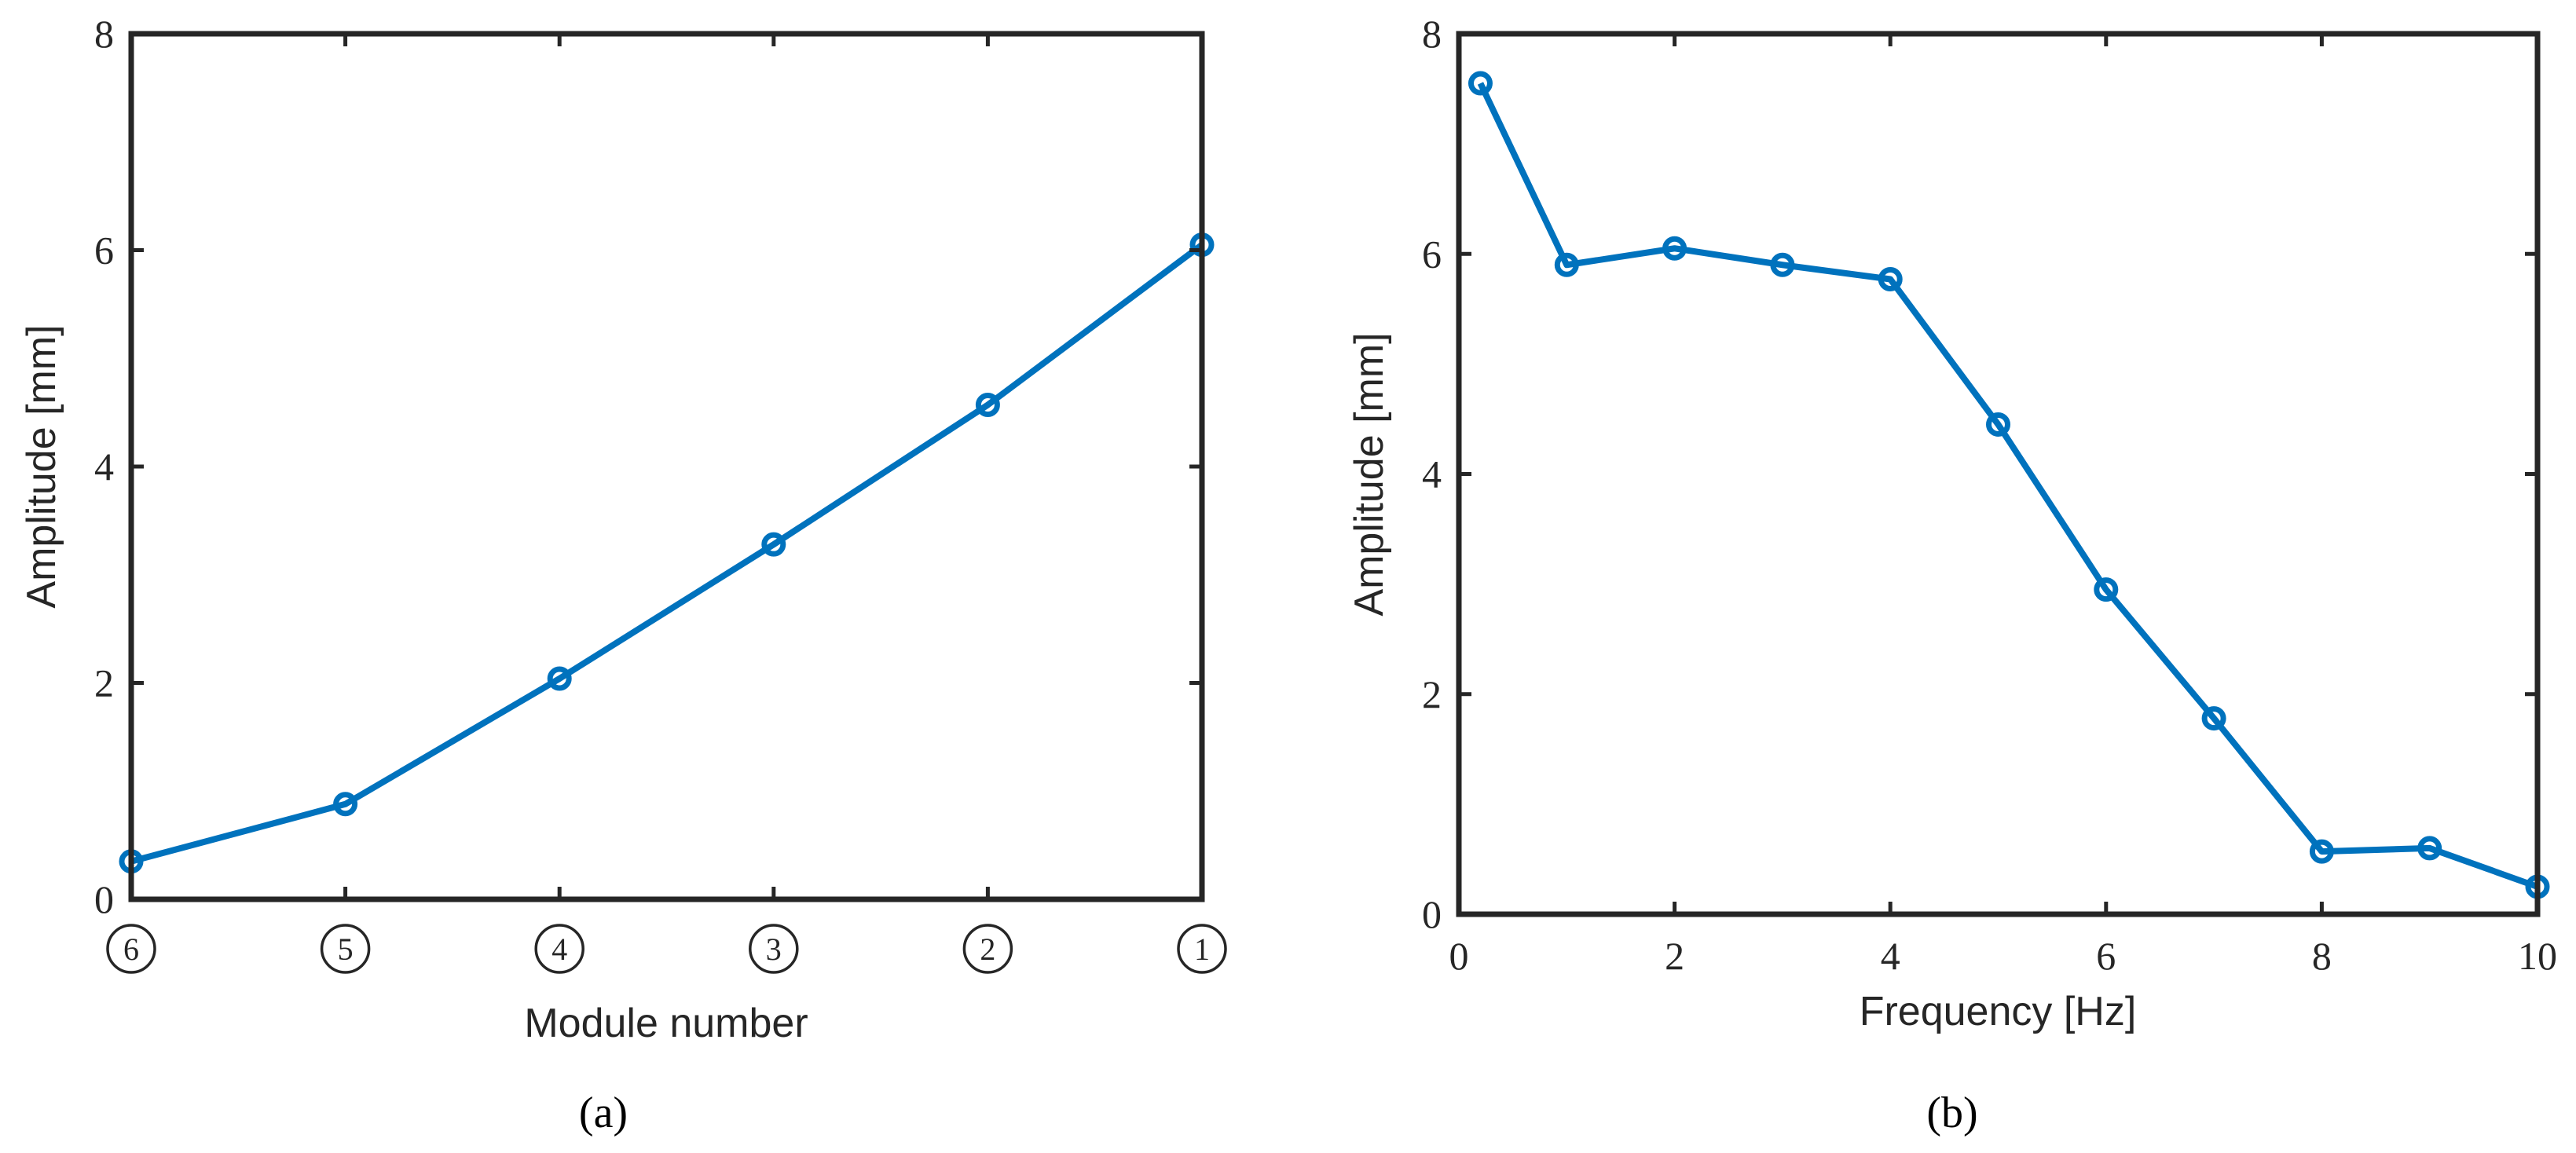  What do you see at coordinates (603, 1113) in the screenshot?
I see `panel-label-a: (a)` at bounding box center [603, 1113].